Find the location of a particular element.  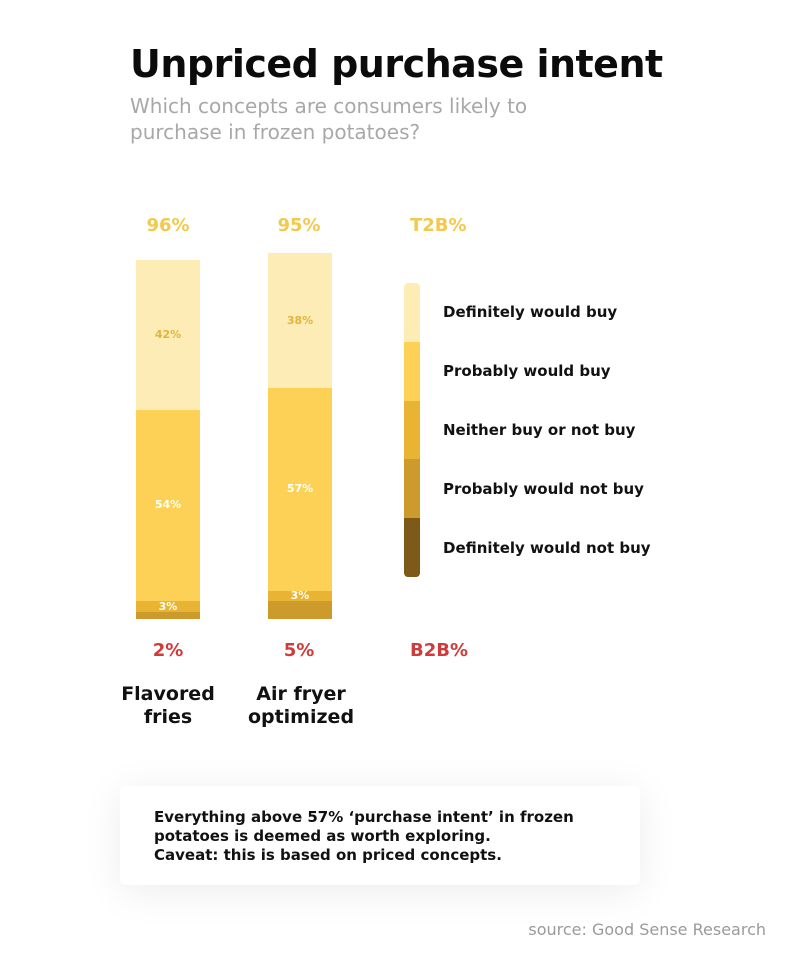

legend-swatch-definitely-would-buy is located at coordinates (412, 312).